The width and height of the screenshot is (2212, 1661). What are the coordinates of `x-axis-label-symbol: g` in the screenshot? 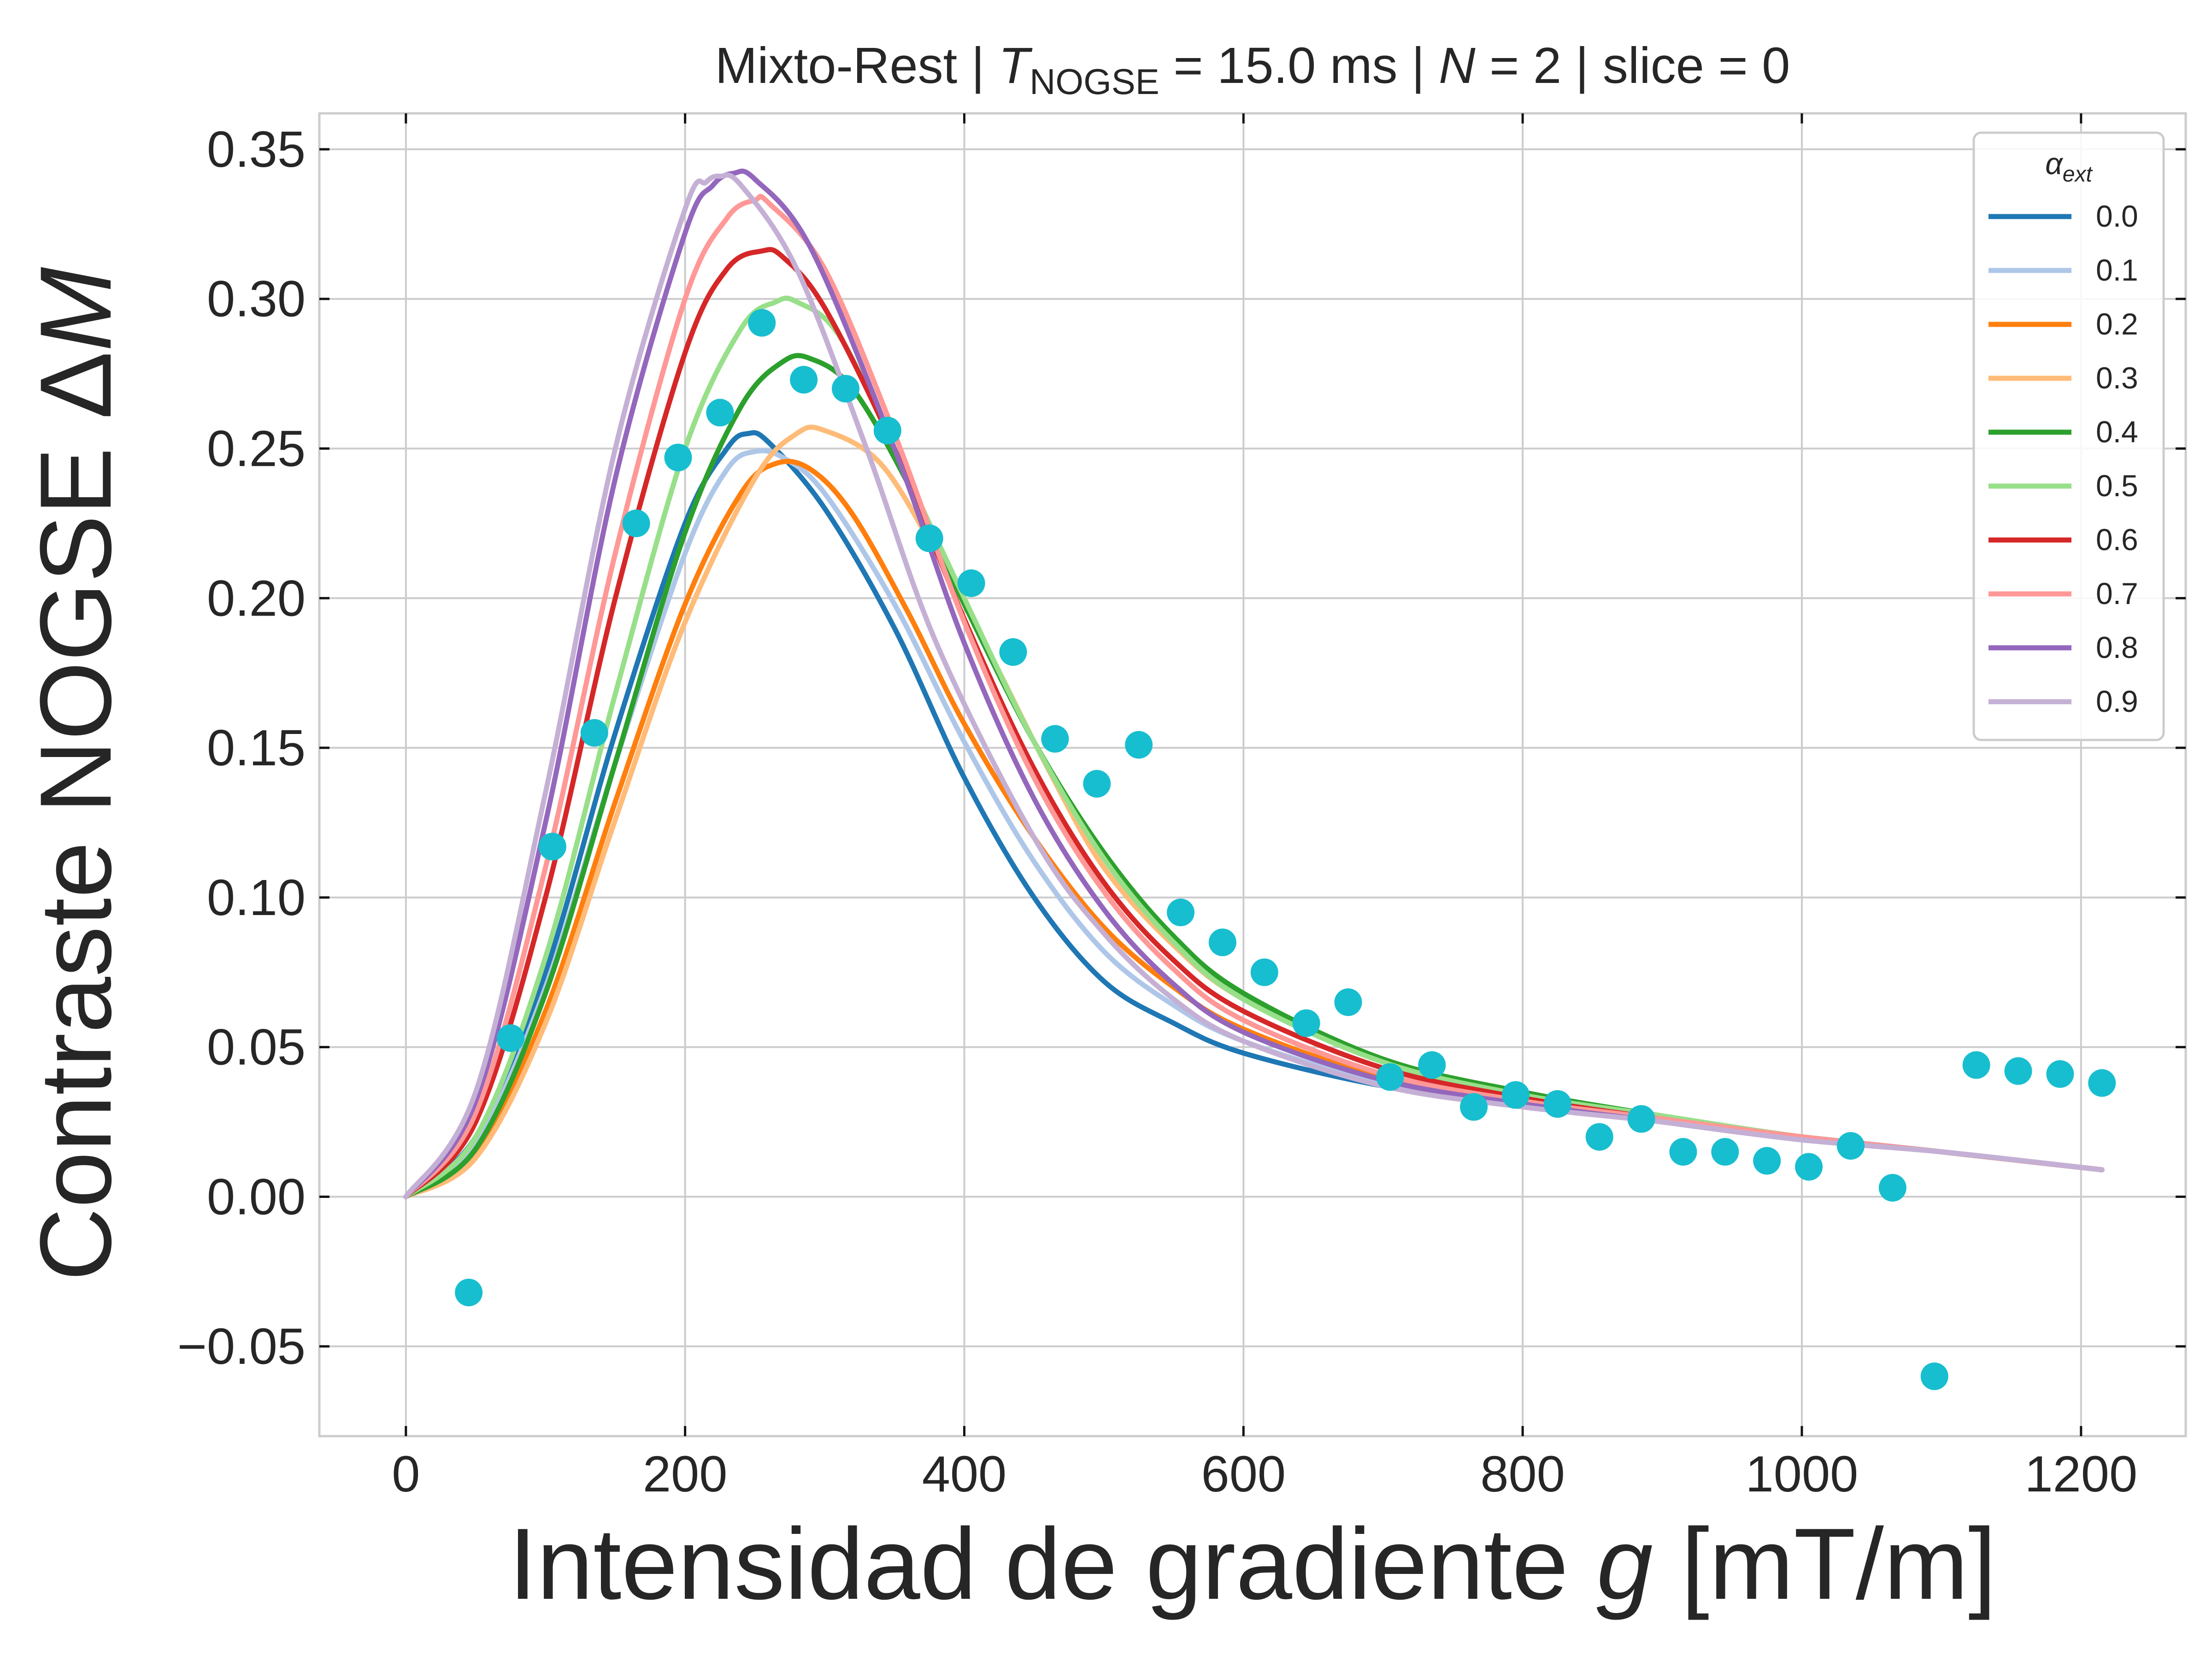 It's located at (1624, 1563).